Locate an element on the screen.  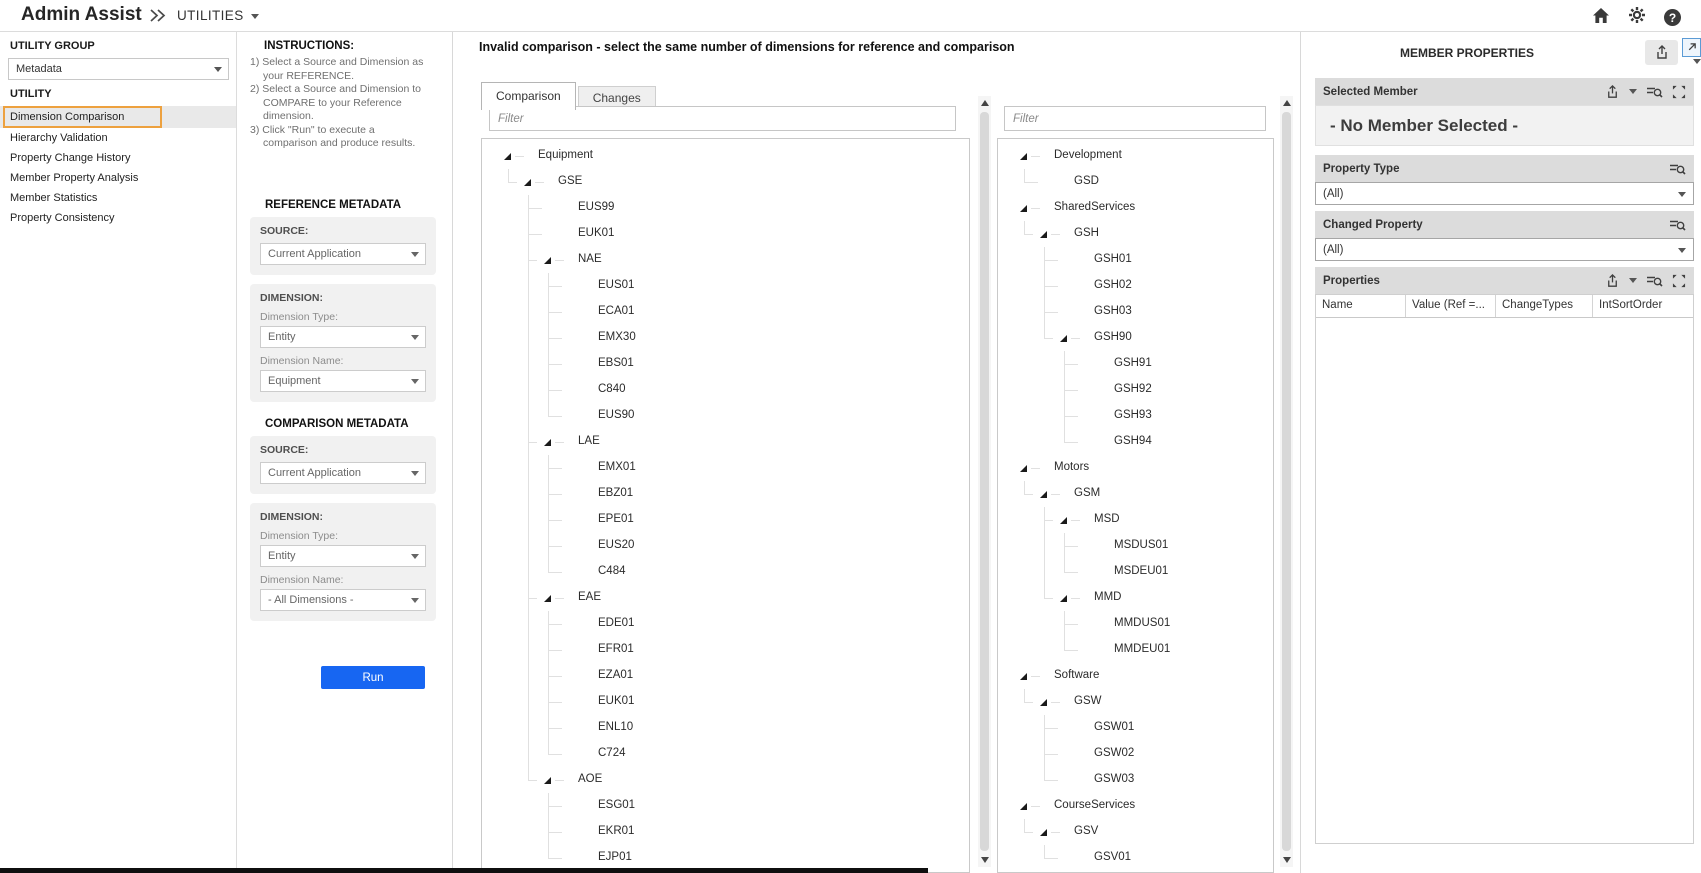
tree-node-label: EBS01 is located at coordinates (616, 363).